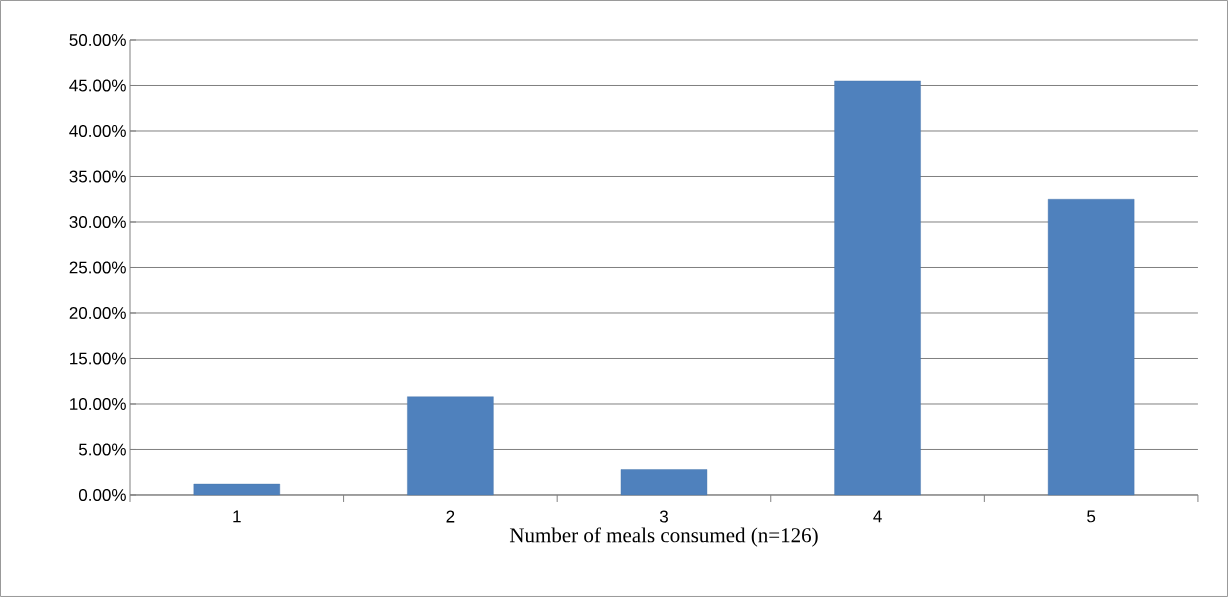 The width and height of the screenshot is (1228, 597). What do you see at coordinates (877, 516) in the screenshot?
I see `x-tick-label: 4` at bounding box center [877, 516].